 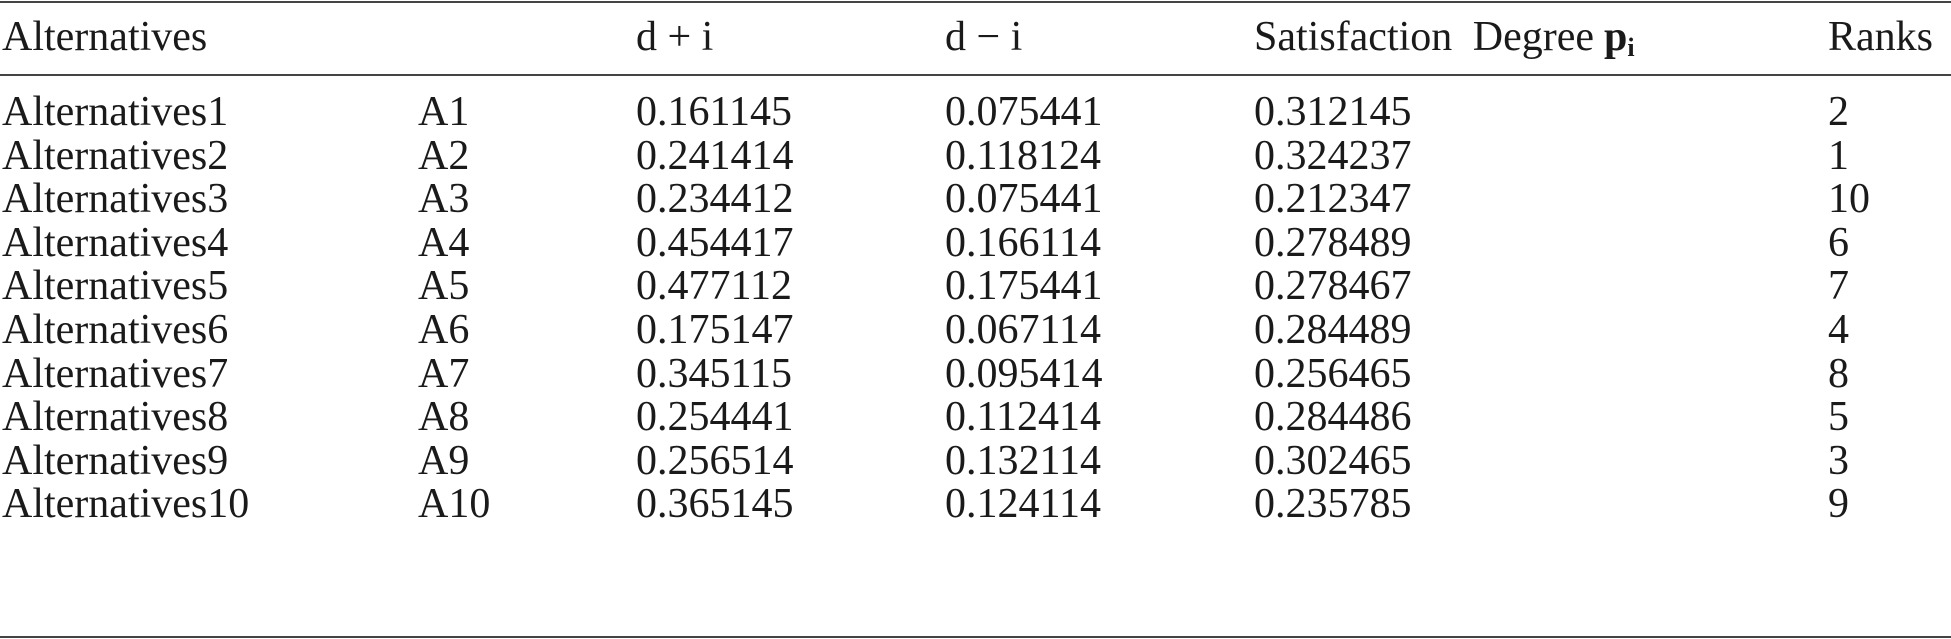 I want to click on header-satisfaction-label: Satisfaction Degree, so click(x=1424, y=37).